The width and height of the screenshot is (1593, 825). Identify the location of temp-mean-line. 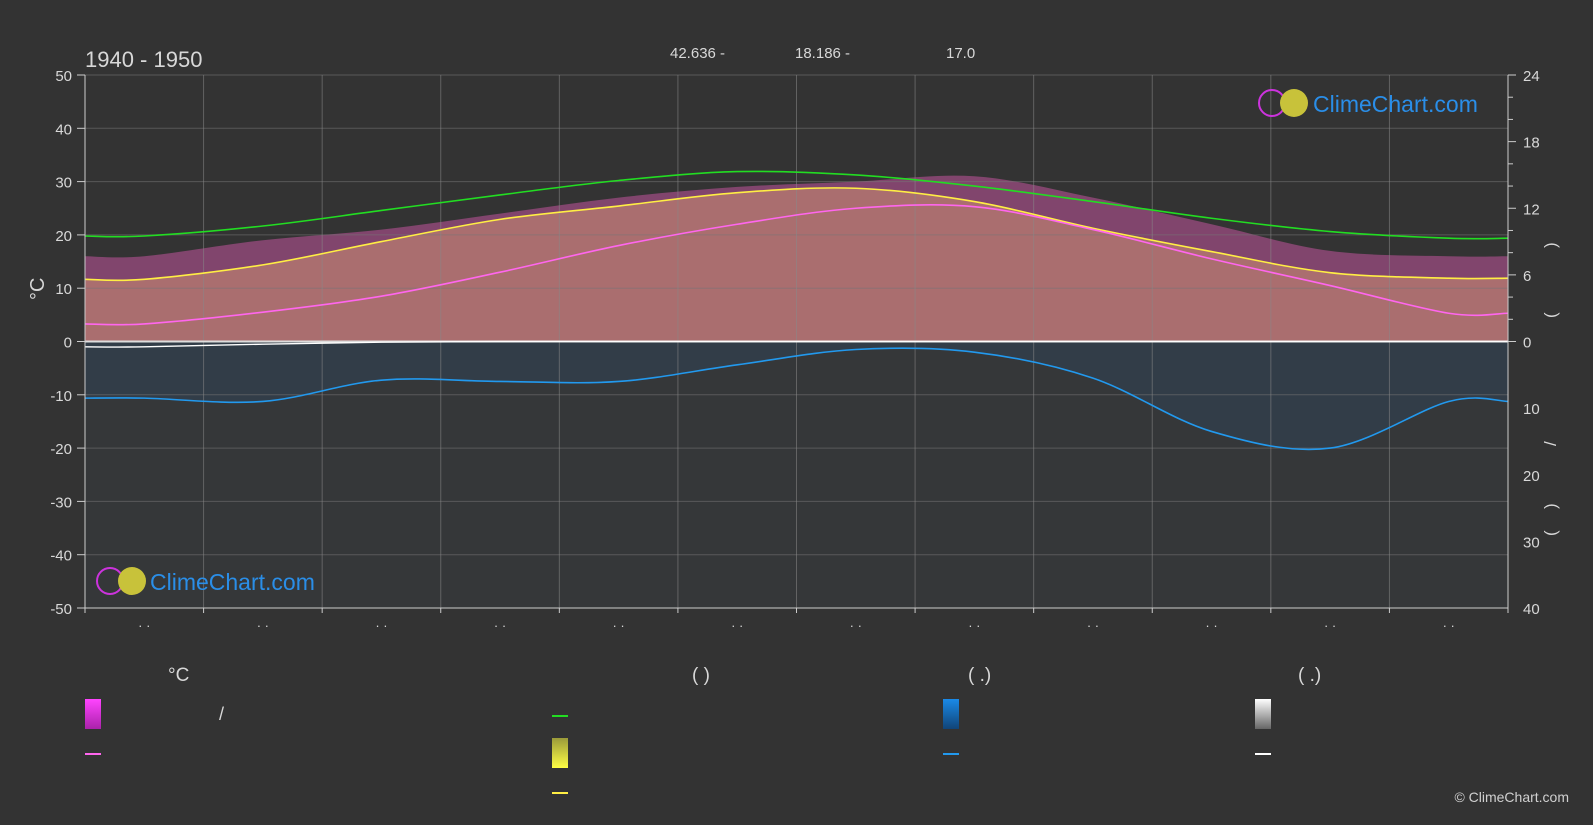
(796, 265).